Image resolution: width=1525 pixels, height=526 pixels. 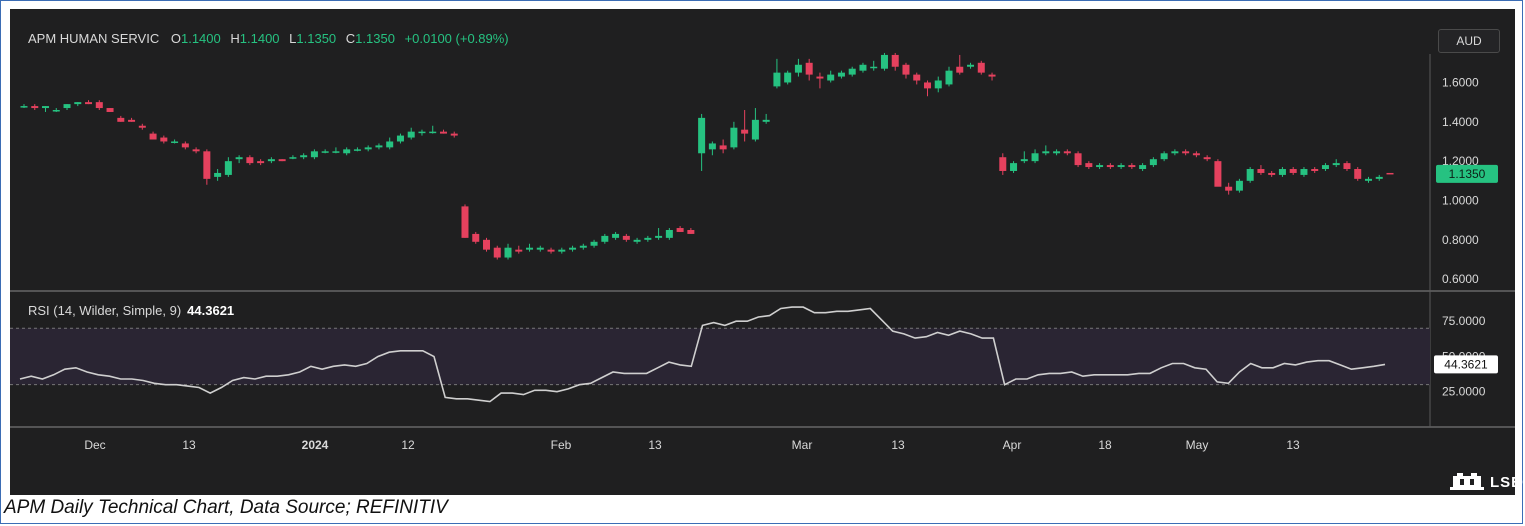 I want to click on price-tick-label: 1.2000, so click(x=1460, y=161).